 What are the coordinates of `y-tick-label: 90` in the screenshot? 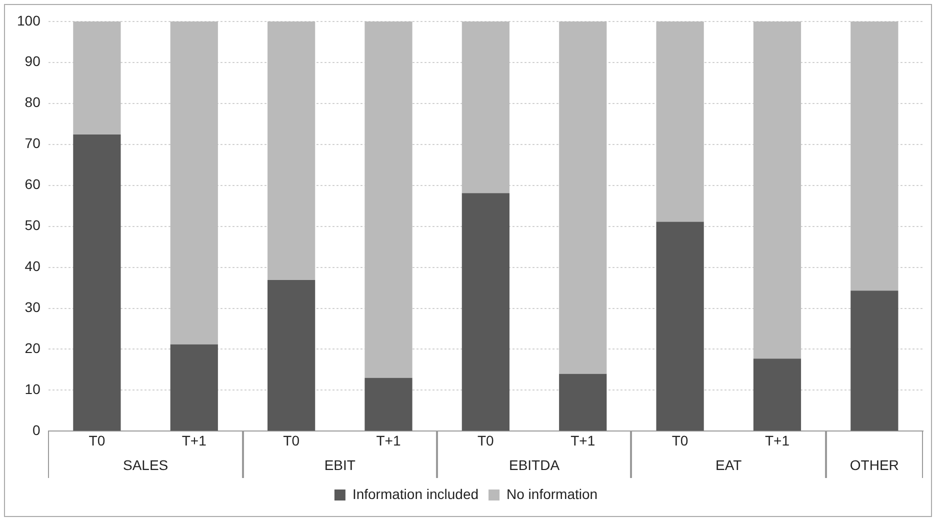 It's located at (32, 61).